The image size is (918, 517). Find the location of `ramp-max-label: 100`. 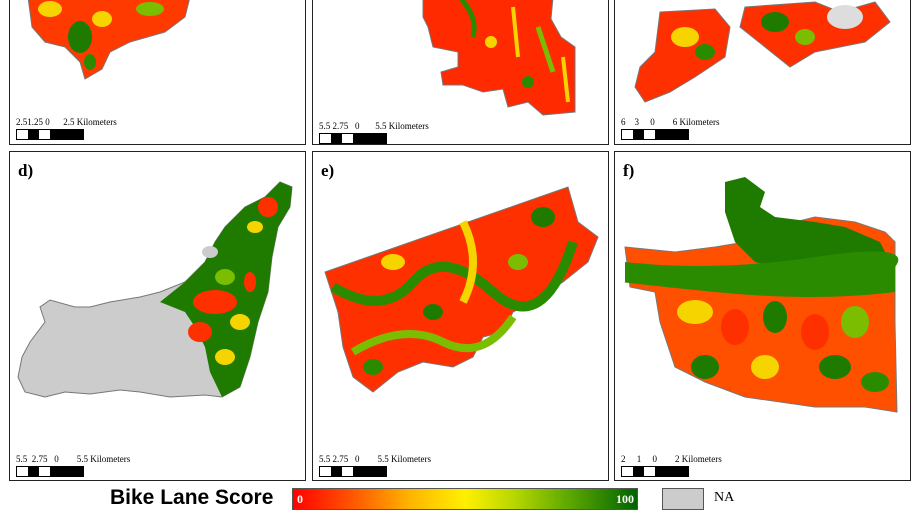

ramp-max-label: 100 is located at coordinates (625, 499).